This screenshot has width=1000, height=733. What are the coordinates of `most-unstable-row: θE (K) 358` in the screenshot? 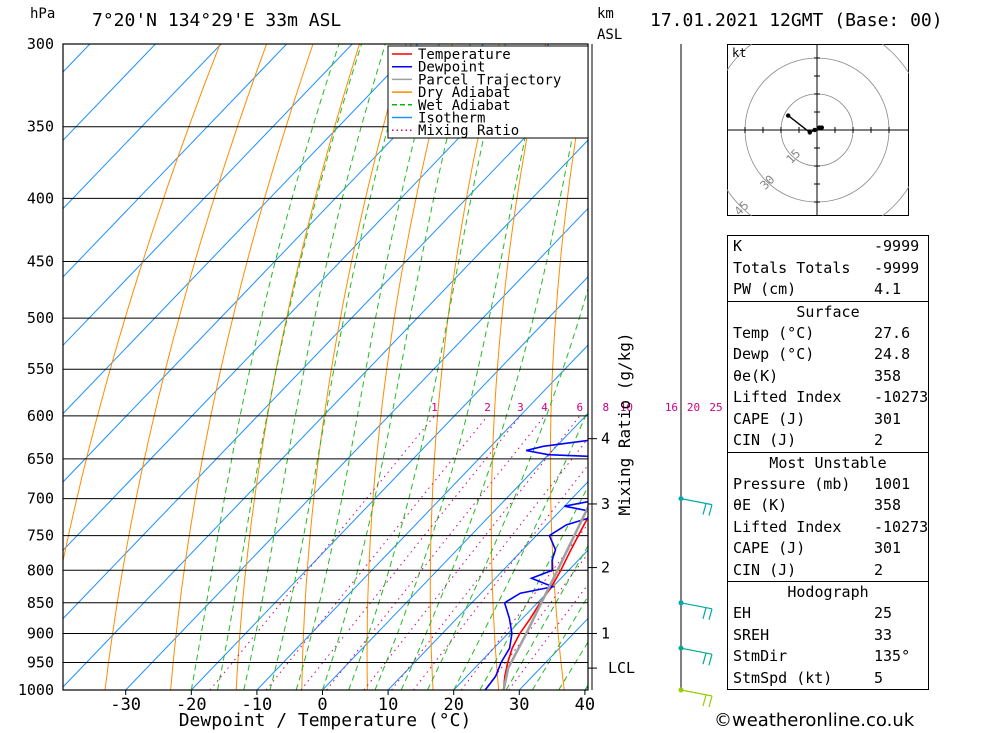 It's located at (817, 505).